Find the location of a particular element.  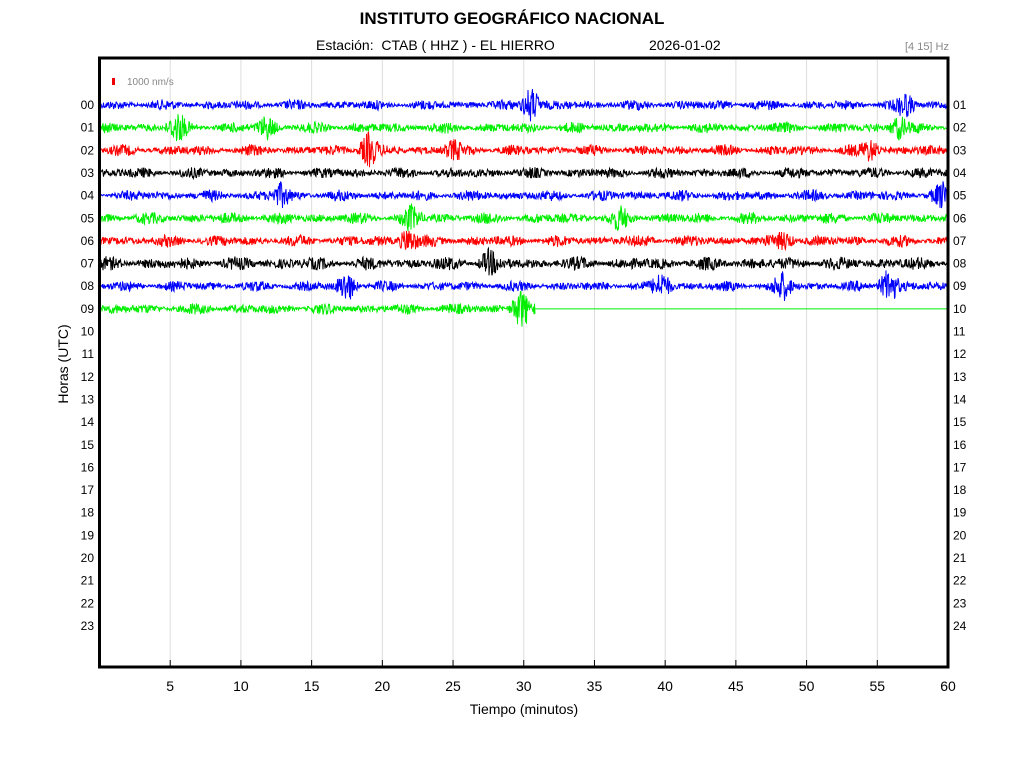

hour-label-right: 15 is located at coordinates (960, 422).